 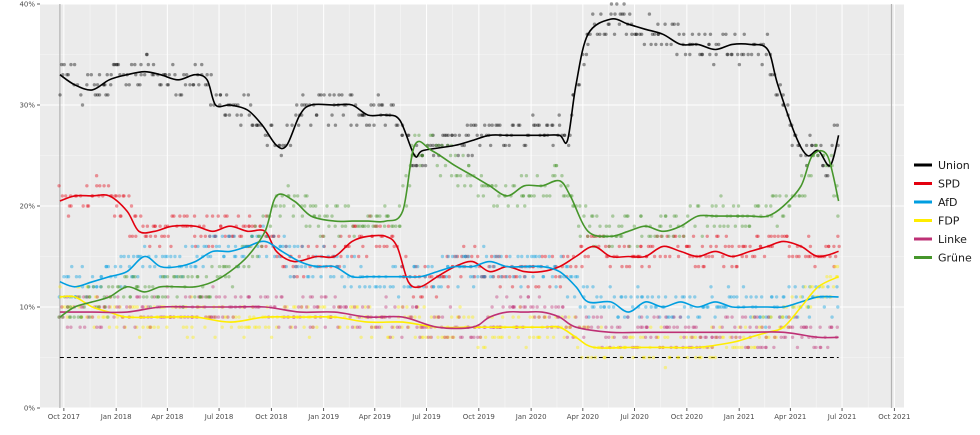 I want to click on legend-label-fdp: FDP, so click(x=949, y=221).